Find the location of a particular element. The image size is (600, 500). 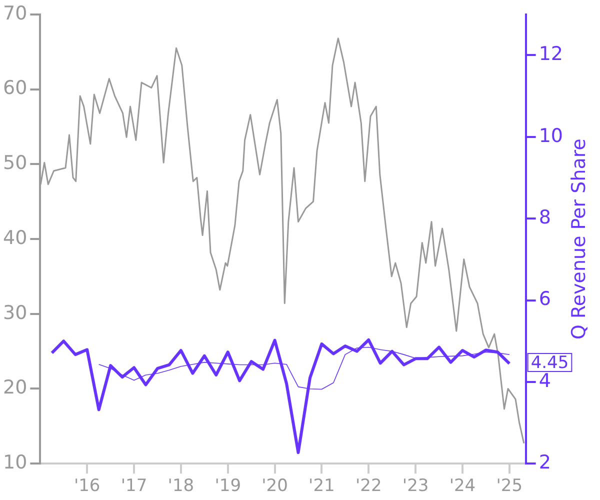

y-tick-label: 70 is located at coordinates (15, 13).